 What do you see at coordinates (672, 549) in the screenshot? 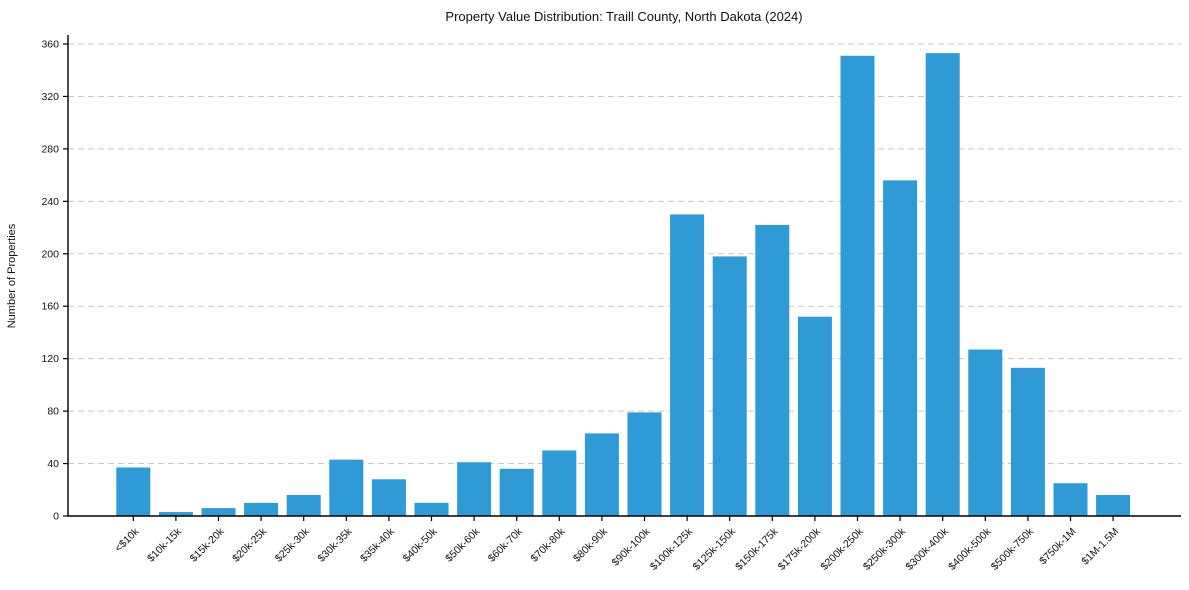
I see `x-tick-label: $100k-125k` at bounding box center [672, 549].